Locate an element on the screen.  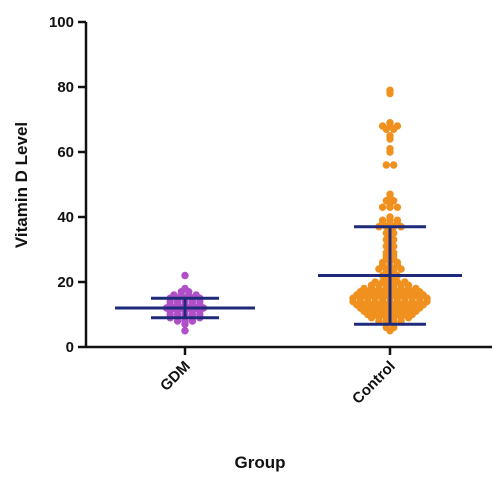
mean-sd-bars is located at coordinates (288, 275).